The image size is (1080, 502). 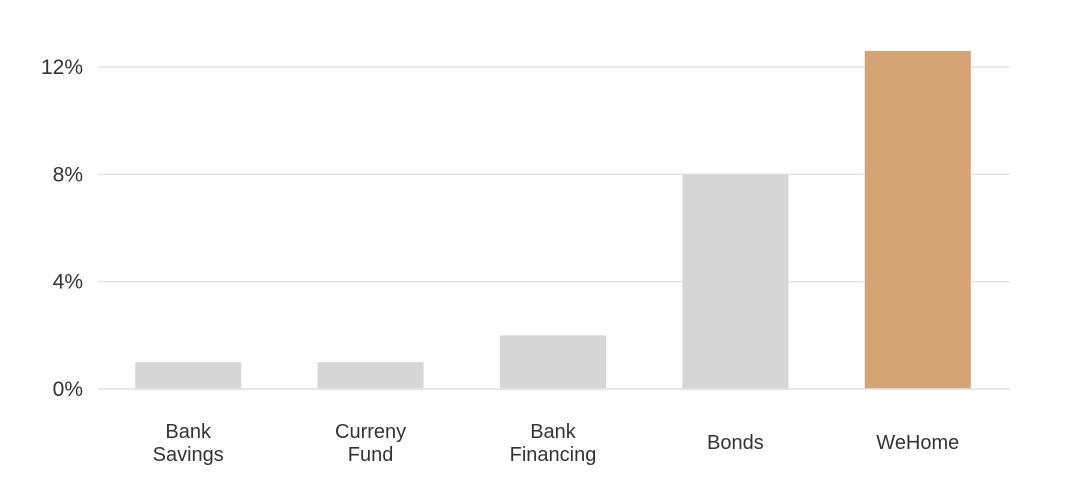 What do you see at coordinates (371, 455) in the screenshot?
I see `x-category-label-line: Fund` at bounding box center [371, 455].